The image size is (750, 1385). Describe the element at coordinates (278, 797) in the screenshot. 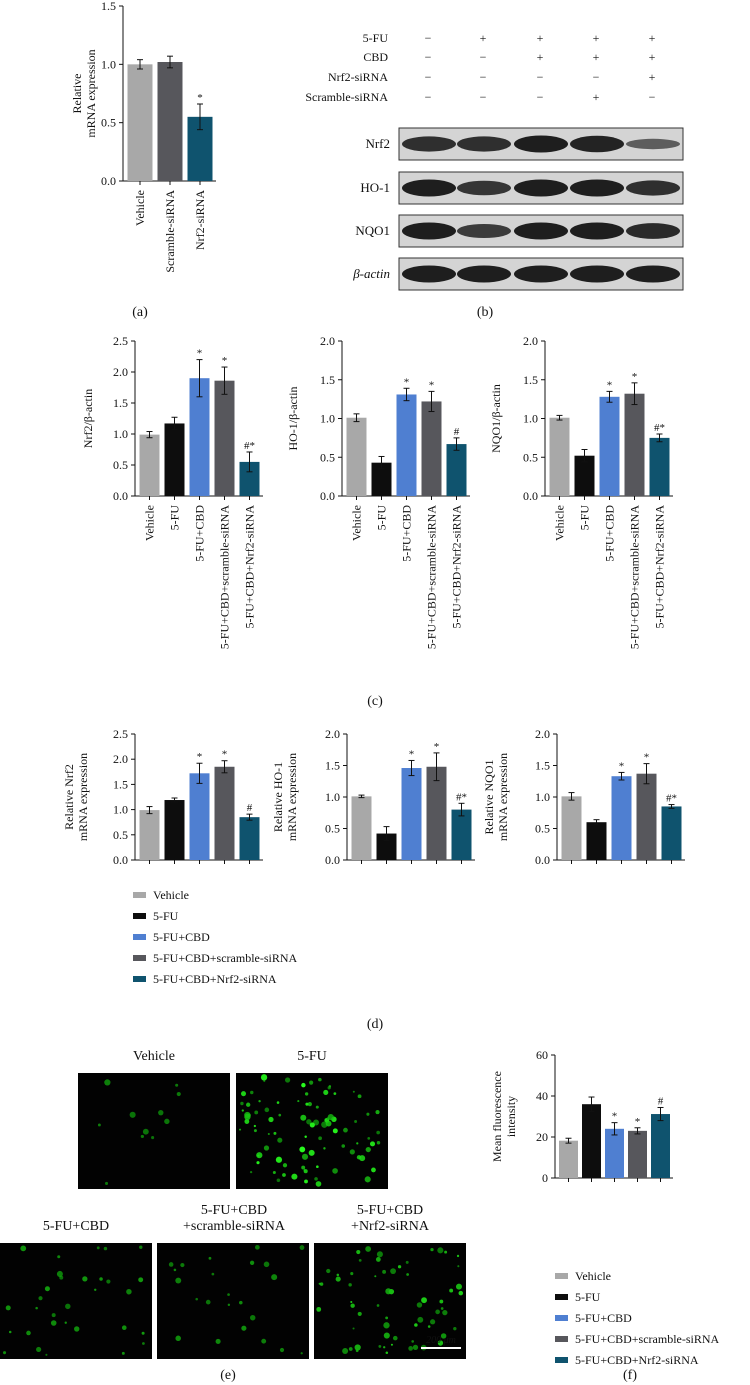

I see `y-axis-label: Relative HO-1` at that location.